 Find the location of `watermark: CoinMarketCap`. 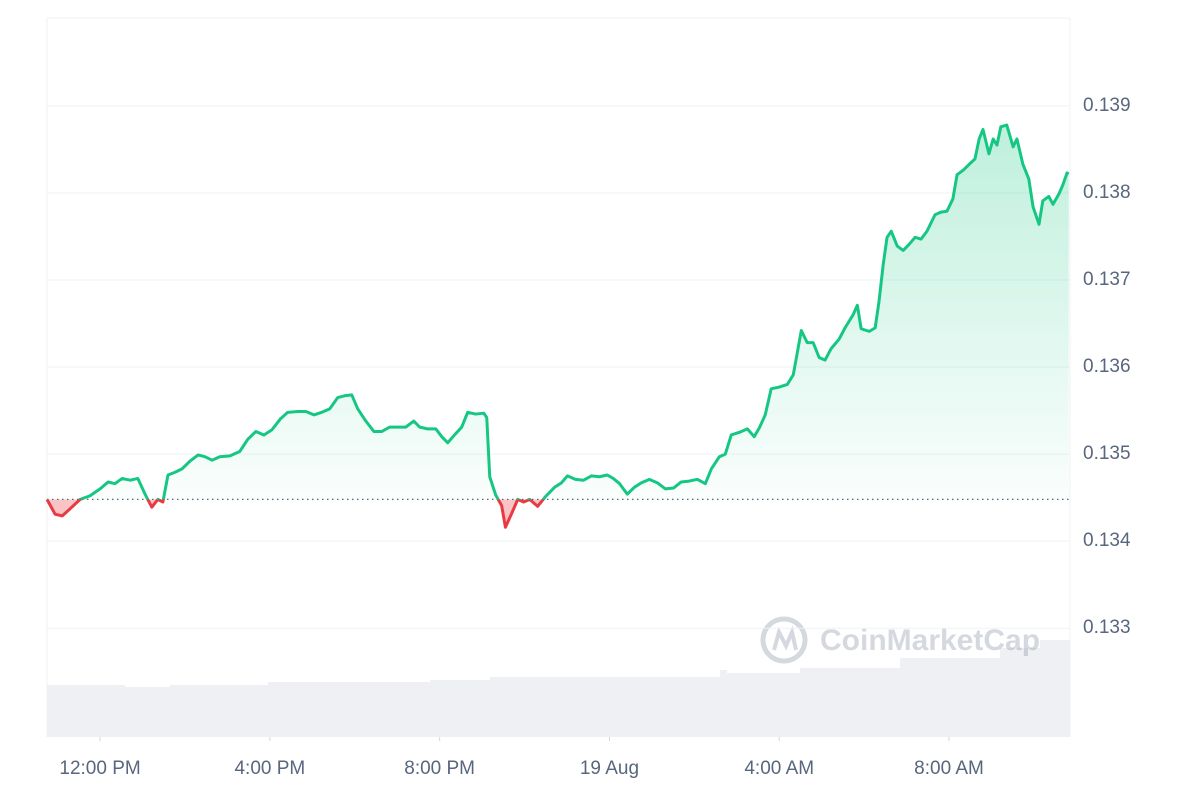

watermark: CoinMarketCap is located at coordinates (900, 640).